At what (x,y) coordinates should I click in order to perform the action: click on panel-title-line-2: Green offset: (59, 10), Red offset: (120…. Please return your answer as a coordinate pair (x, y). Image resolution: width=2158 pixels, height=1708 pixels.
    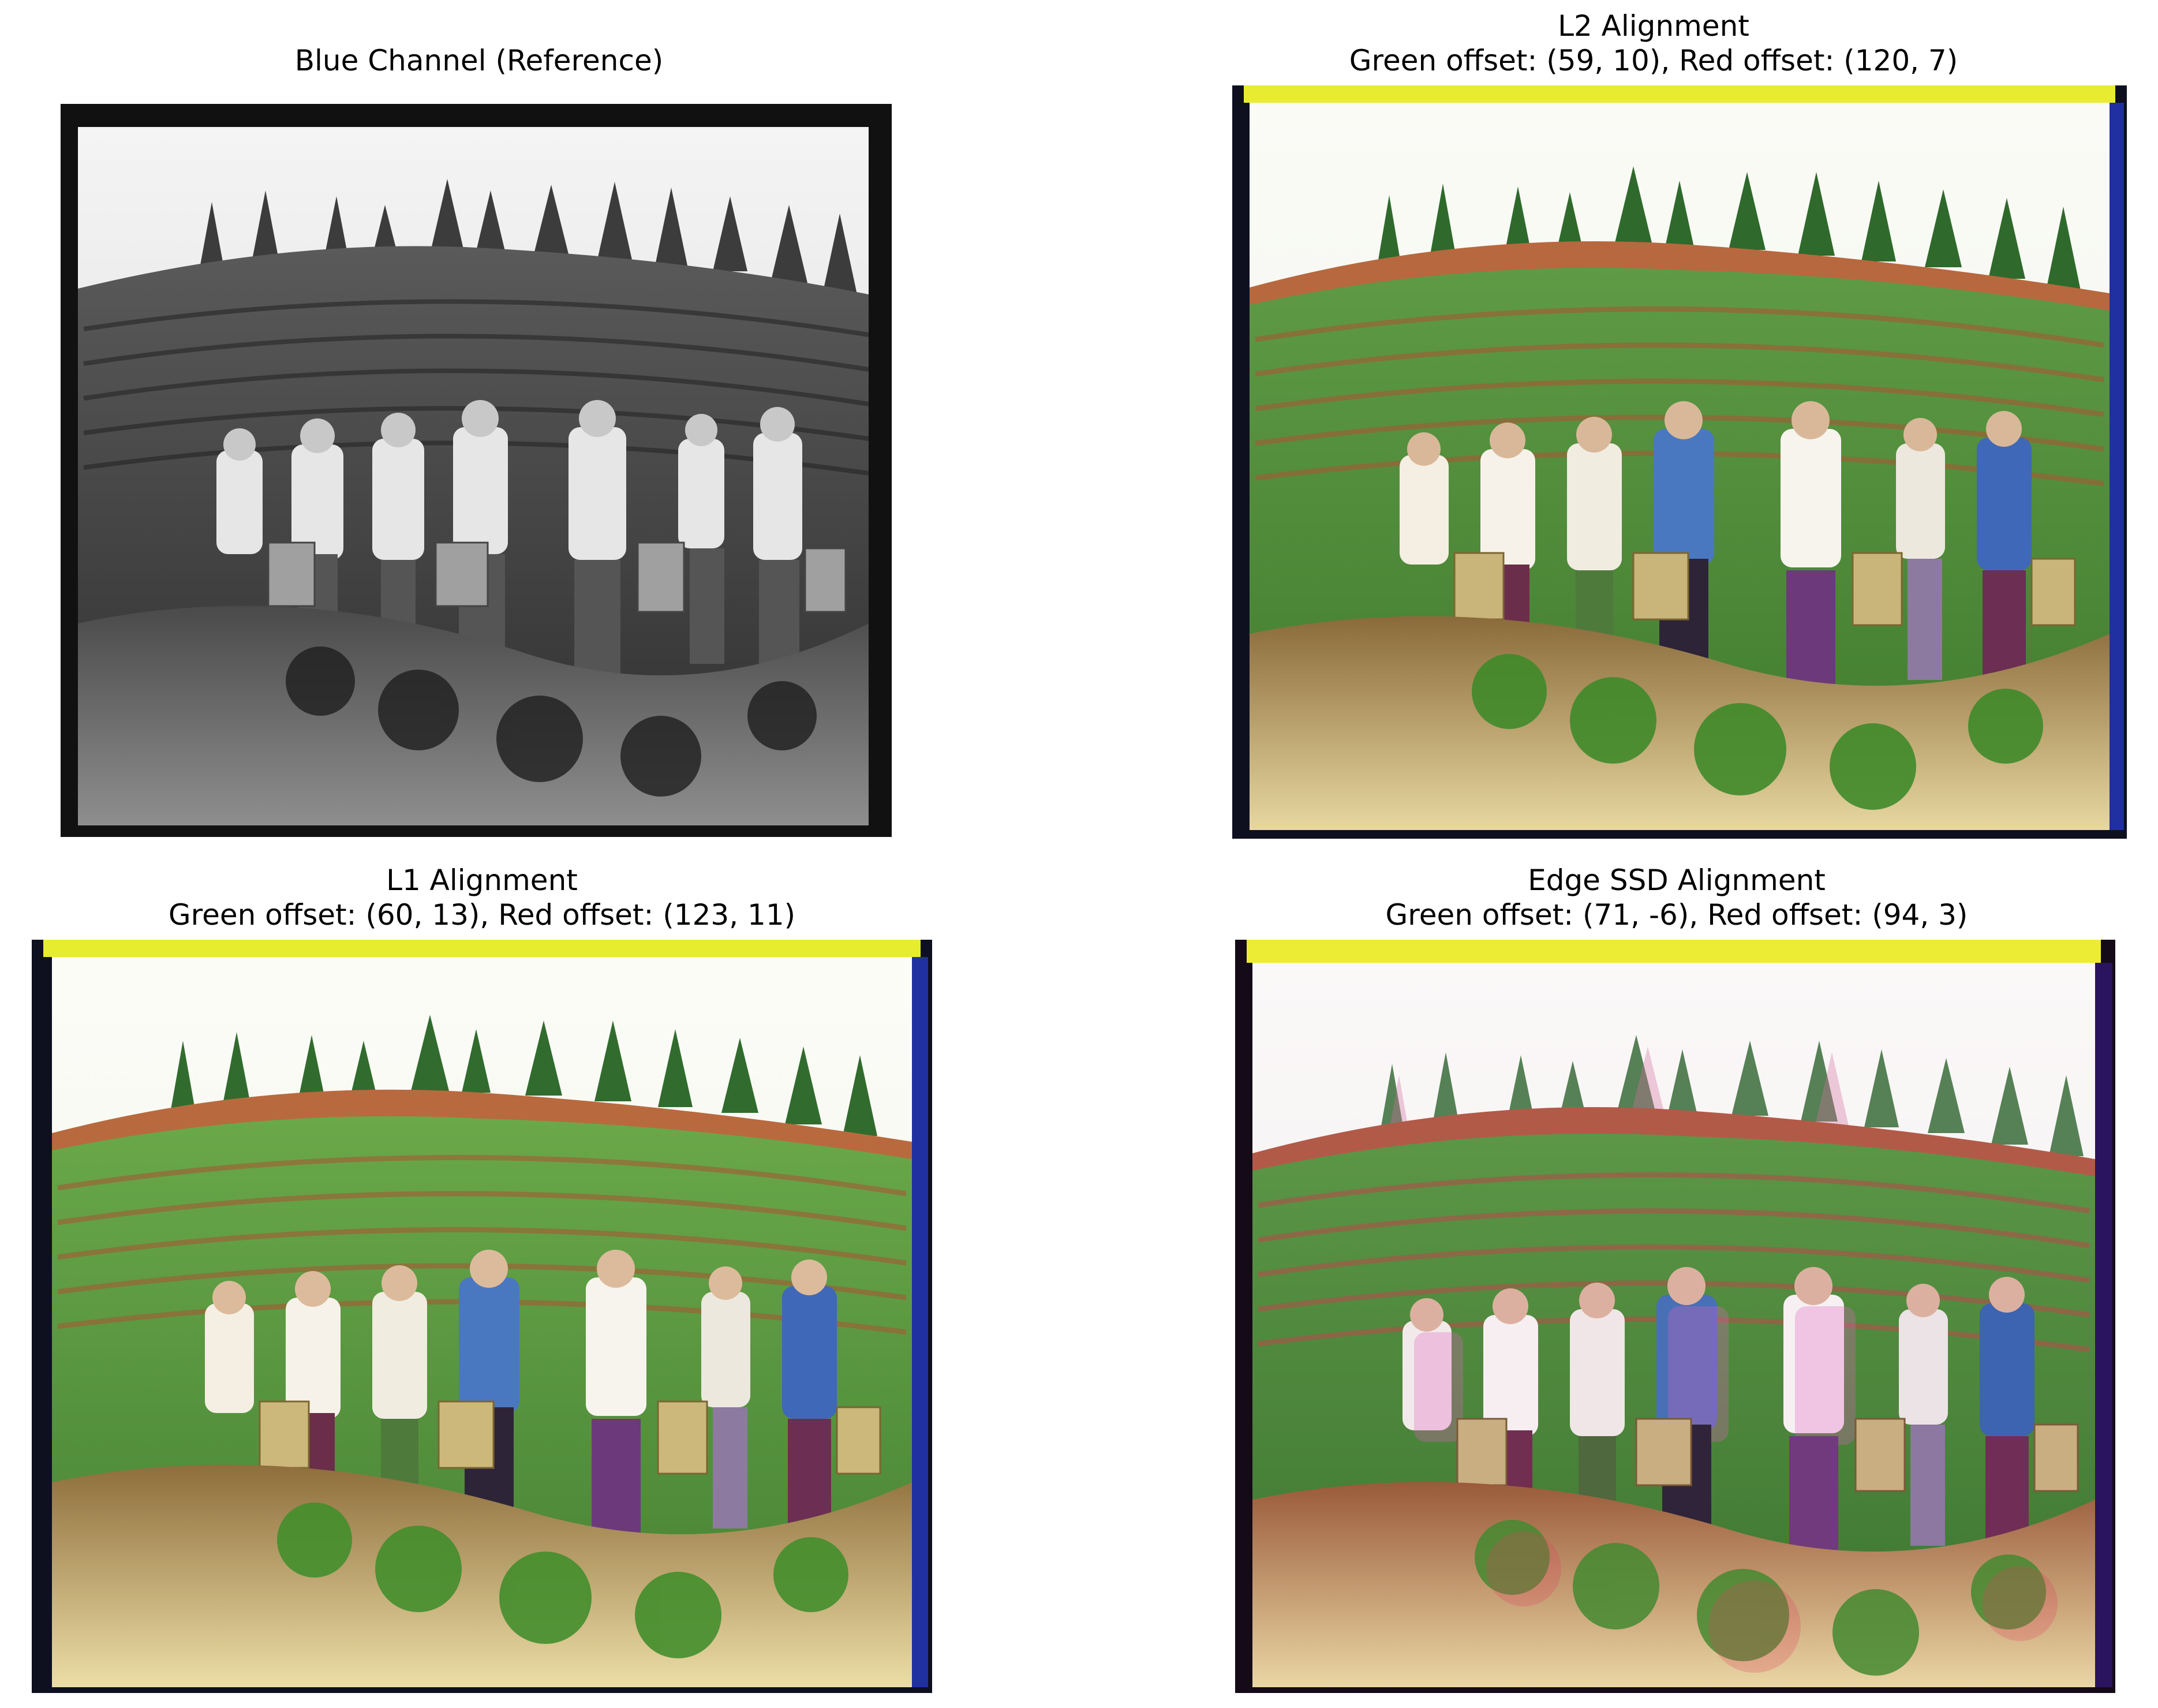
    Looking at the image, I should click on (1653, 60).